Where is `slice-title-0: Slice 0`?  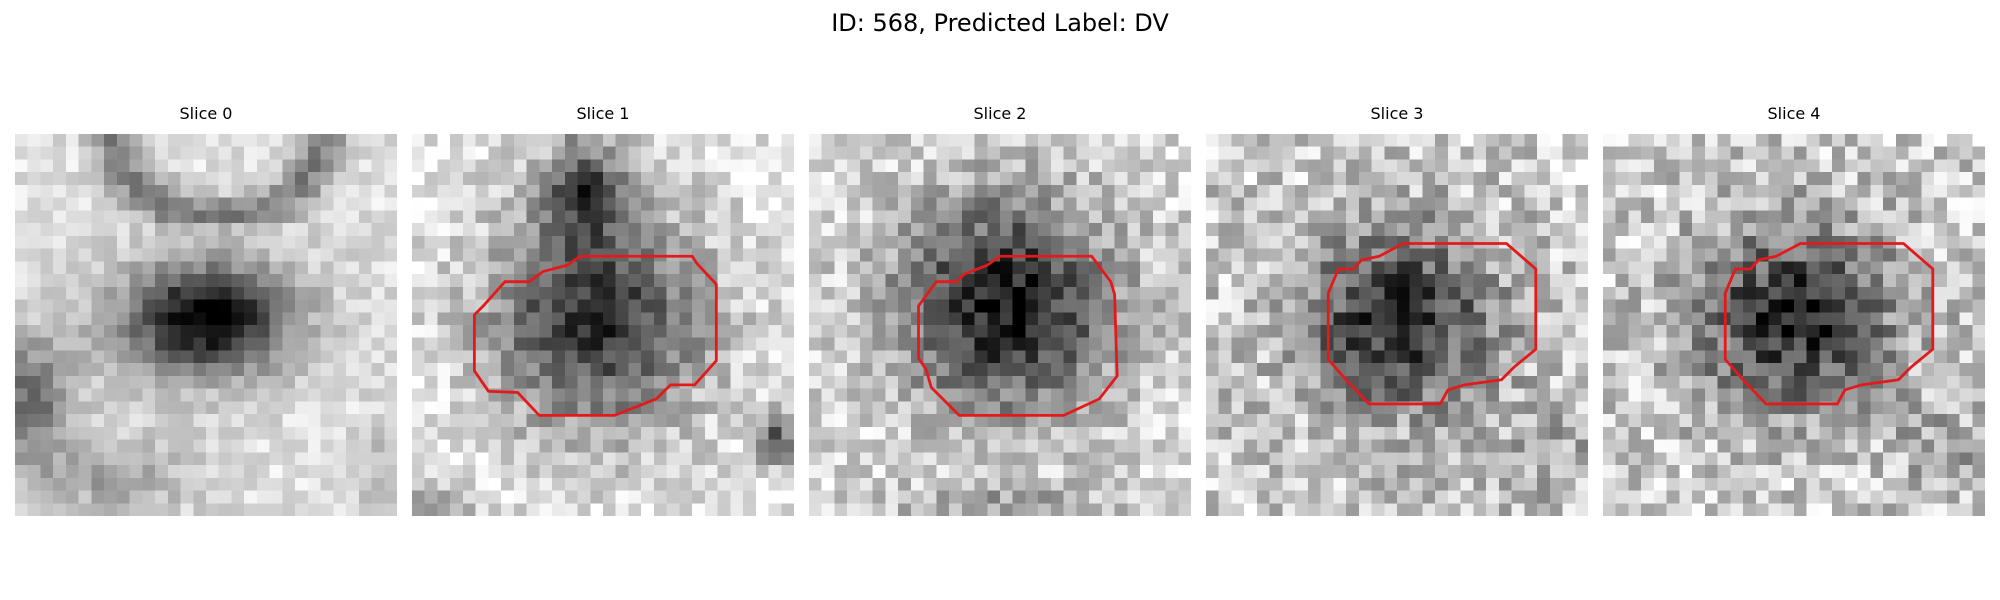
slice-title-0: Slice 0 is located at coordinates (206, 113).